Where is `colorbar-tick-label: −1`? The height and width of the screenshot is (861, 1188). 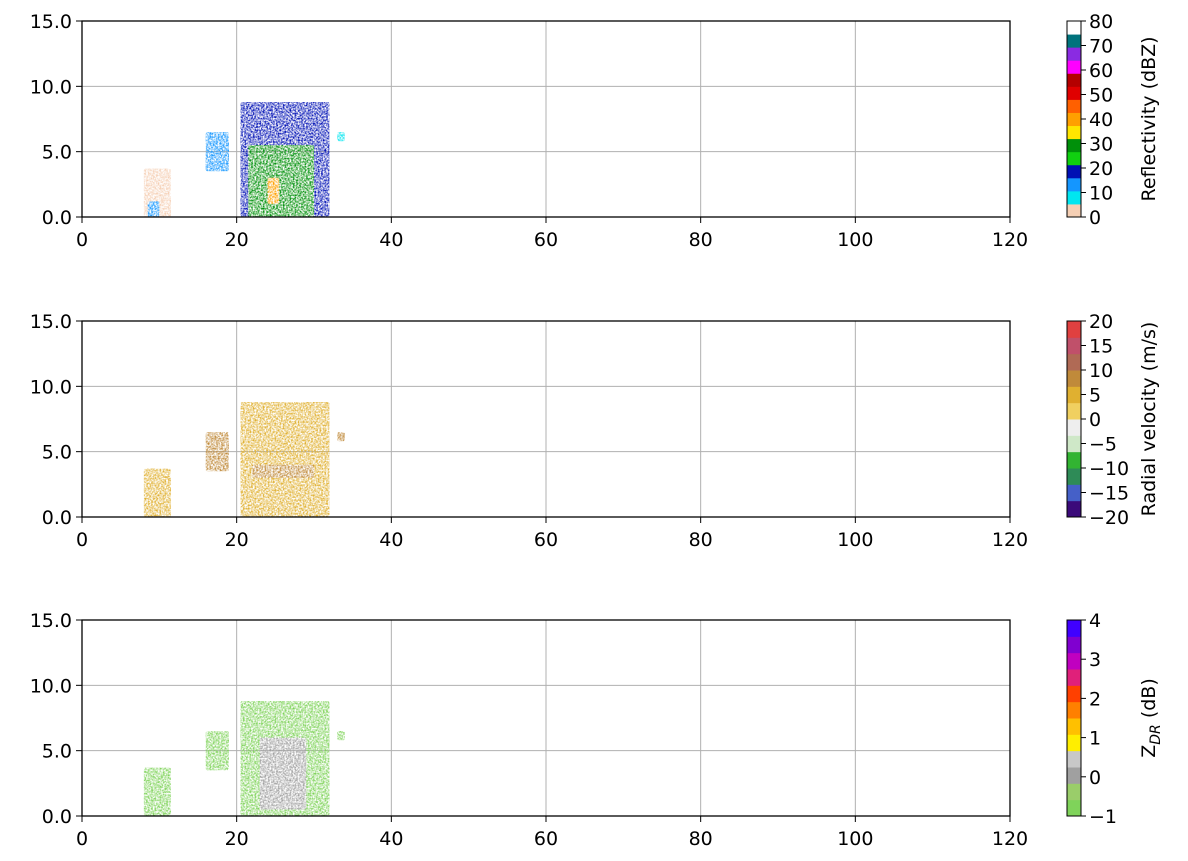
colorbar-tick-label: −1 is located at coordinates (1103, 817).